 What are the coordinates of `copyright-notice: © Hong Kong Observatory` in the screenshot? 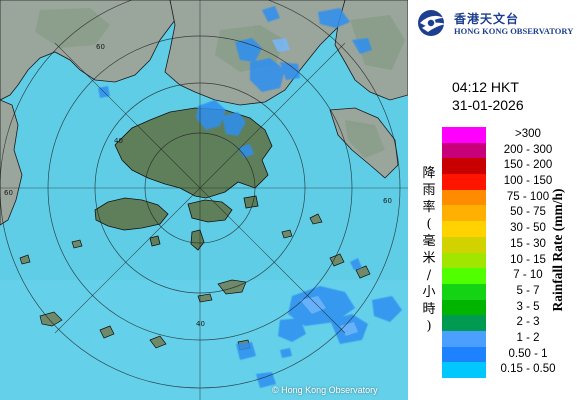 It's located at (325, 390).